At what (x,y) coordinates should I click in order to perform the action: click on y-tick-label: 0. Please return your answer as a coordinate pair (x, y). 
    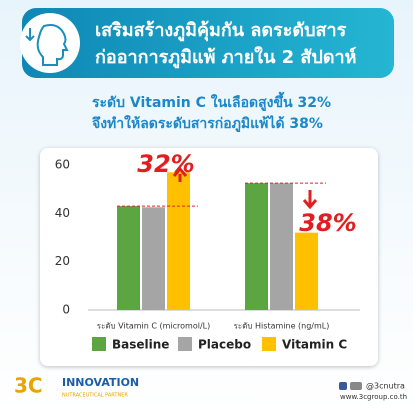
    Looking at the image, I should click on (66, 310).